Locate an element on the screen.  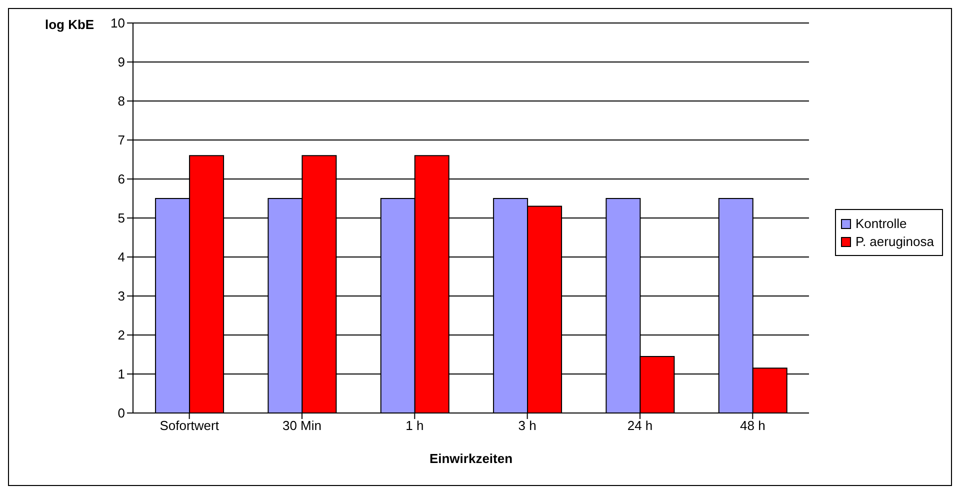
y-tick-label: 5 is located at coordinates (121, 218).